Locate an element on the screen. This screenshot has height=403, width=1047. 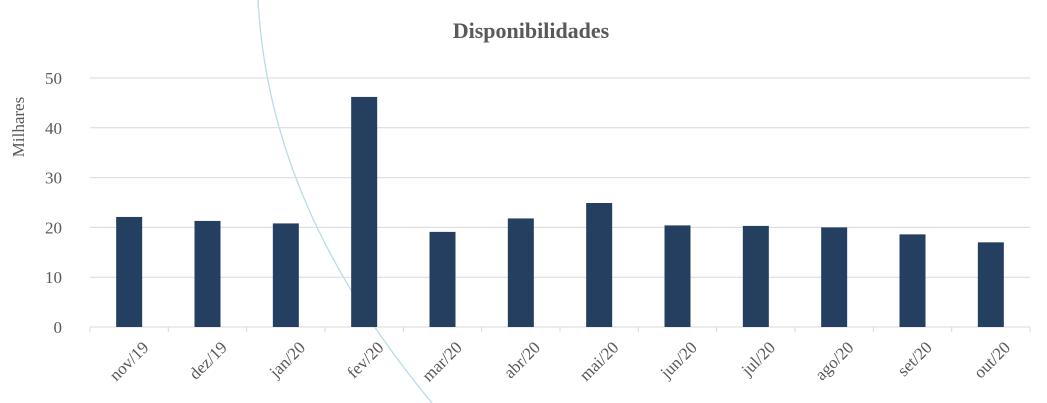
chart-title: Disponibilidades is located at coordinates (531, 30).